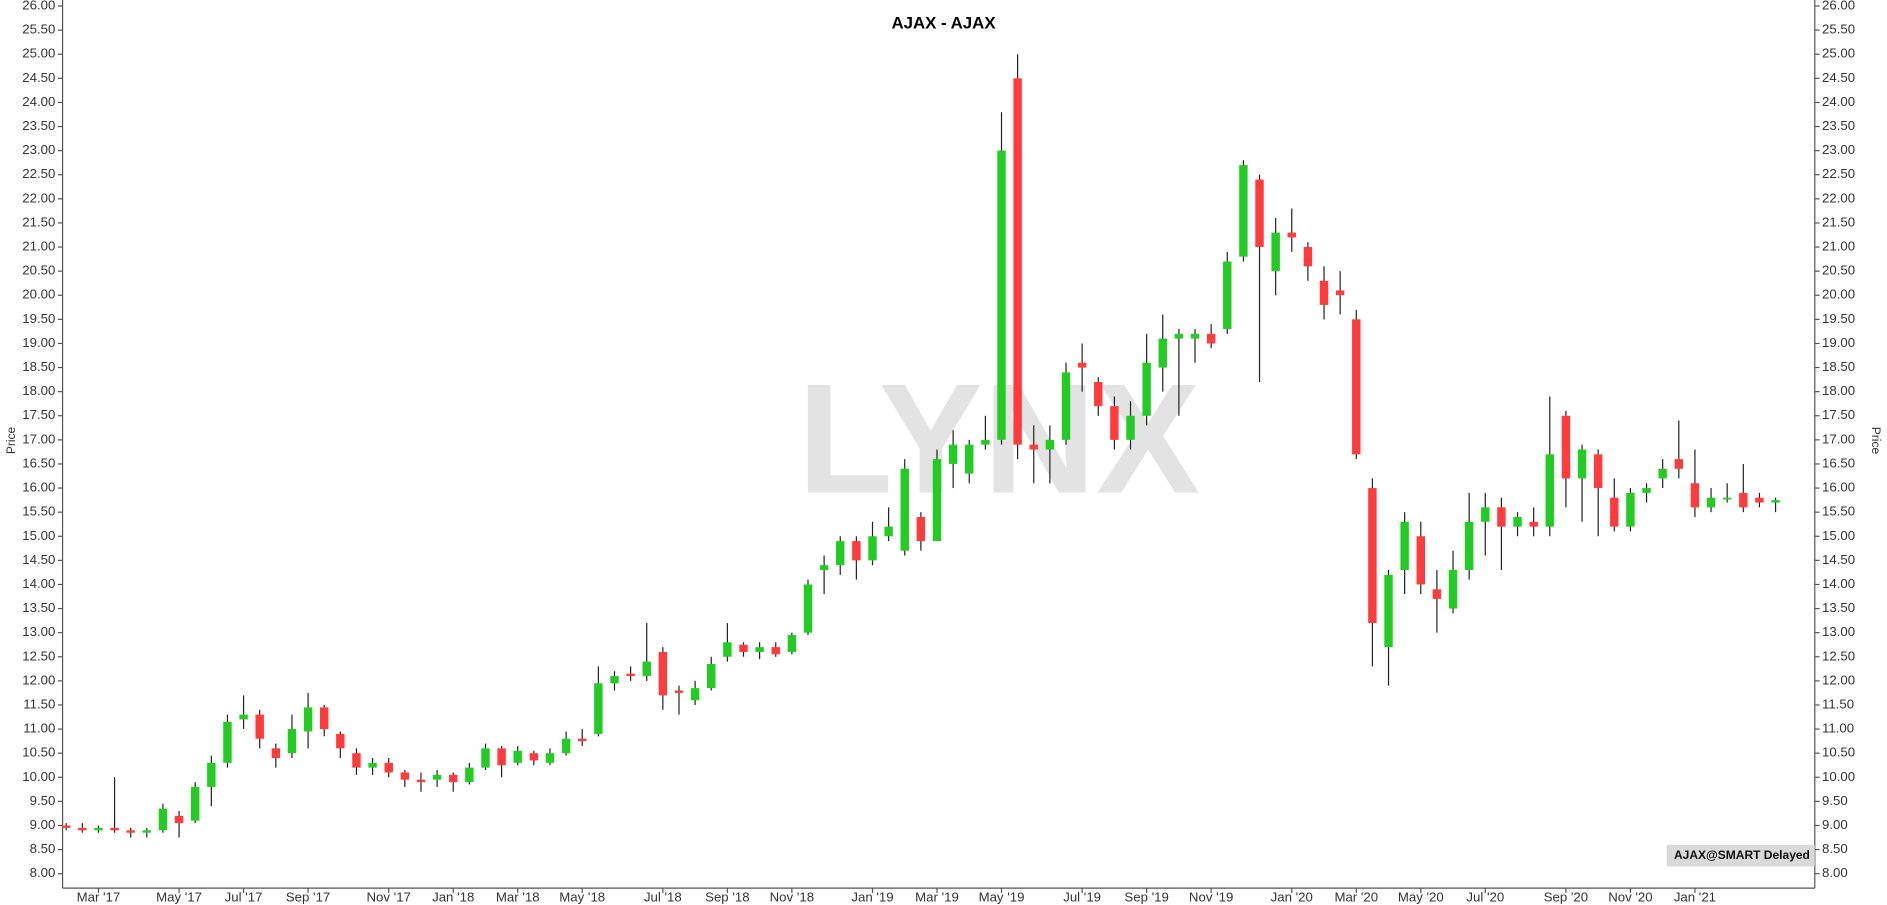 This screenshot has height=905, width=1887. I want to click on y-tick-label: 24.00, so click(38, 101).